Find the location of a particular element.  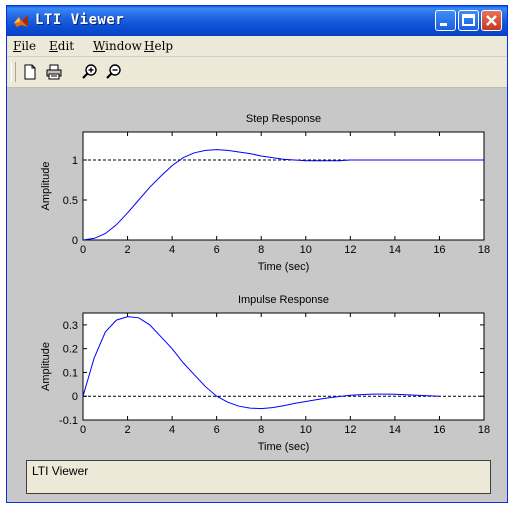

impulse-response-xlabel: Time (sec) is located at coordinates (284, 447).